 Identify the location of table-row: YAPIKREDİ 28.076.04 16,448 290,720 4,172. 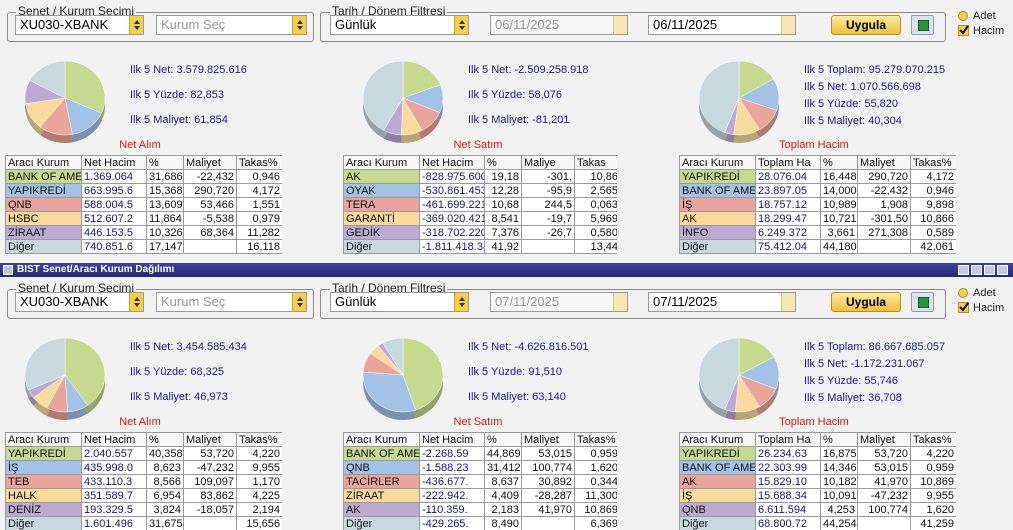
(817, 176).